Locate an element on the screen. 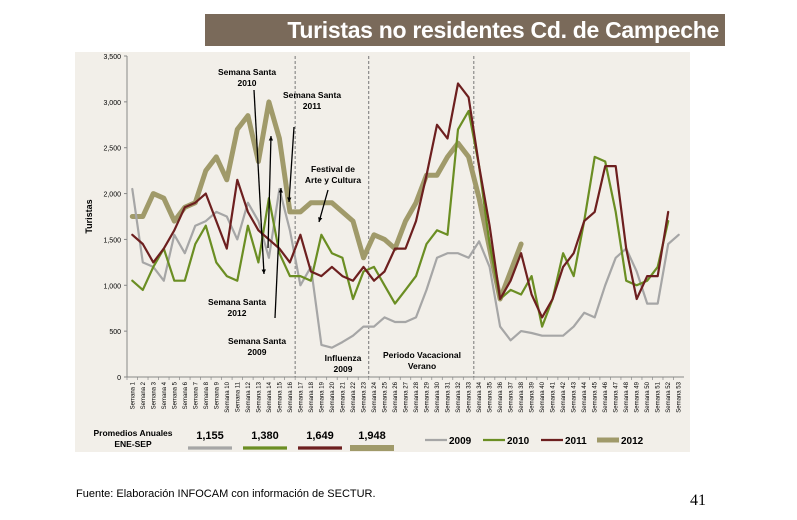 Image resolution: width=797 pixels, height=520 pixels. promedio-value: 1,649 is located at coordinates (320, 436).